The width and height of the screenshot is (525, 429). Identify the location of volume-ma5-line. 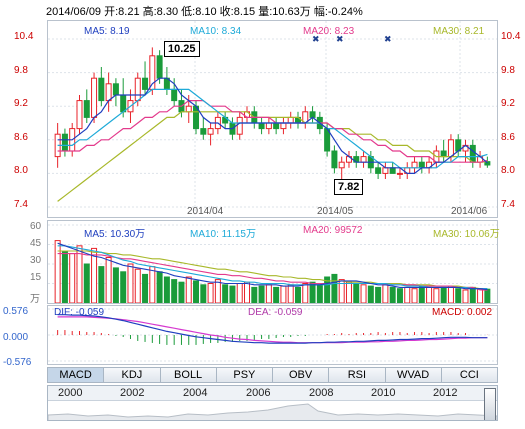
(272, 266).